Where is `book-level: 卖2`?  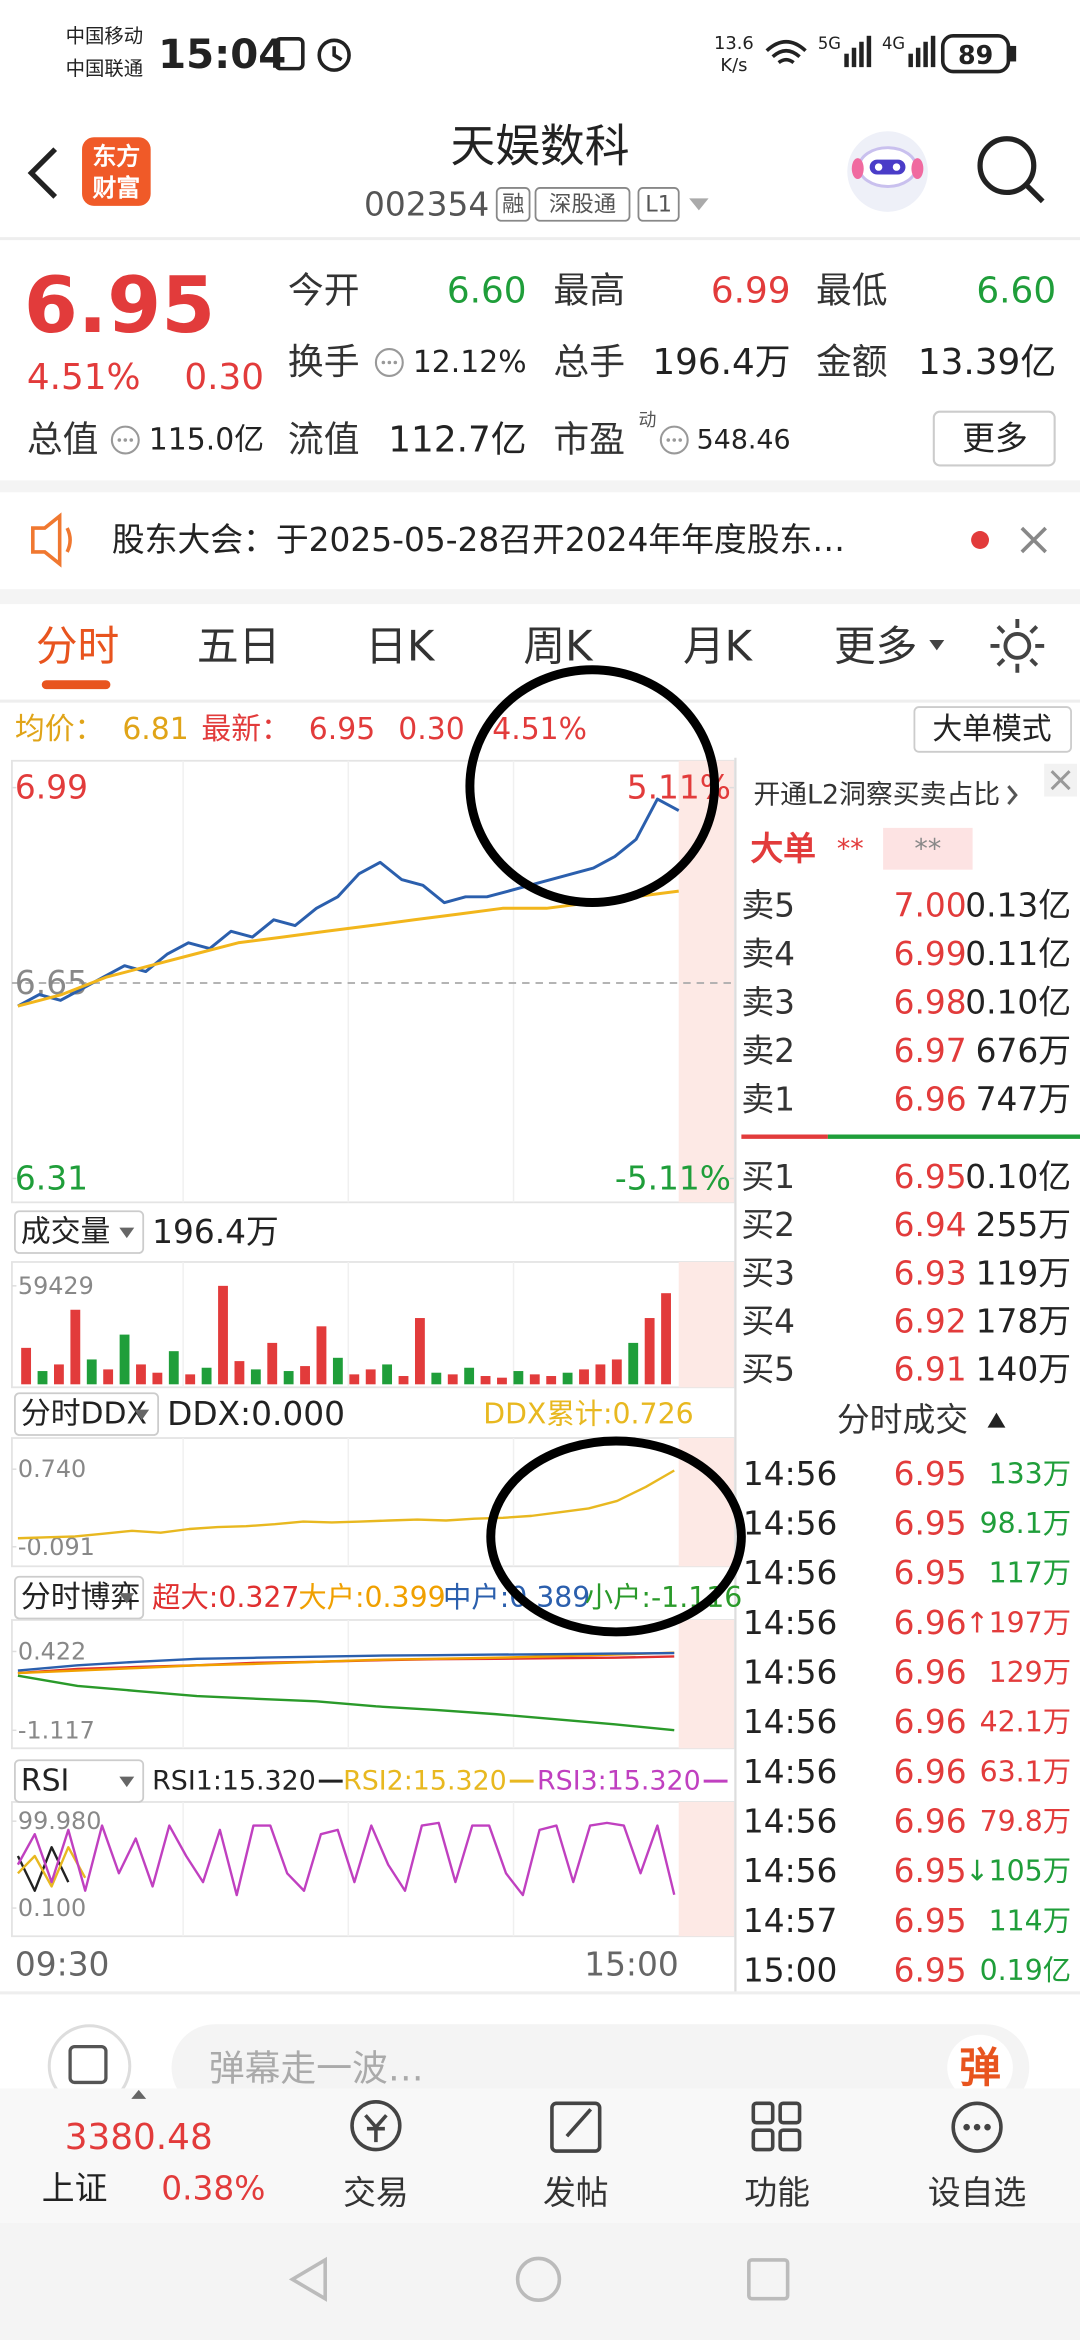
book-level: 卖2 is located at coordinates (768, 1051).